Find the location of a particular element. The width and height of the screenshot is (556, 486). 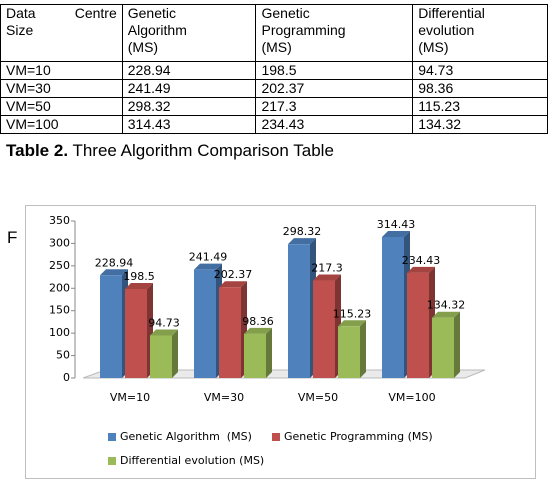

header-cell: Genetic Programming (MS) is located at coordinates (334, 33).